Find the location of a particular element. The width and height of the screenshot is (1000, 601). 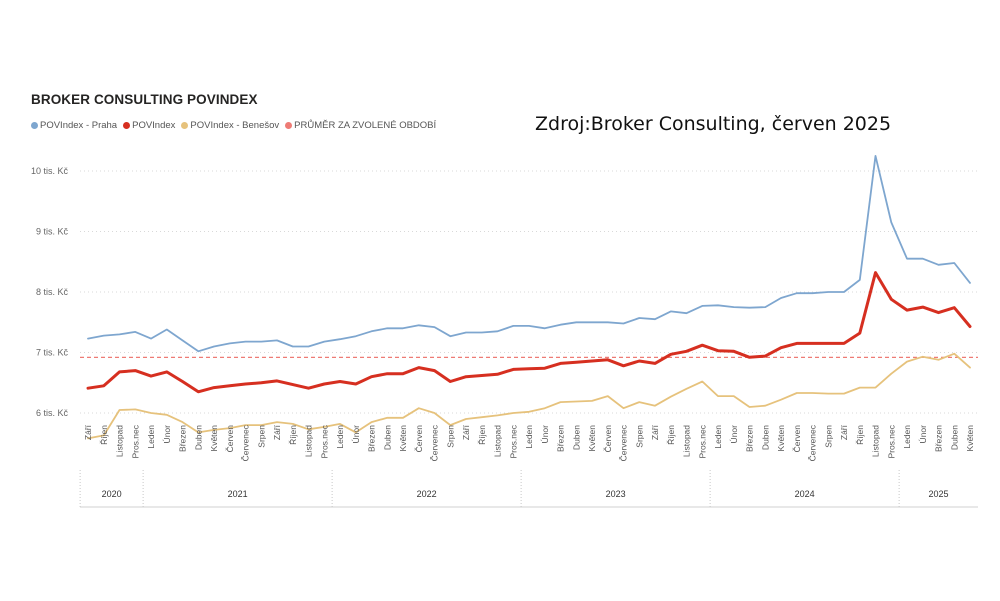

legend-label: POVIndex is located at coordinates (154, 125).